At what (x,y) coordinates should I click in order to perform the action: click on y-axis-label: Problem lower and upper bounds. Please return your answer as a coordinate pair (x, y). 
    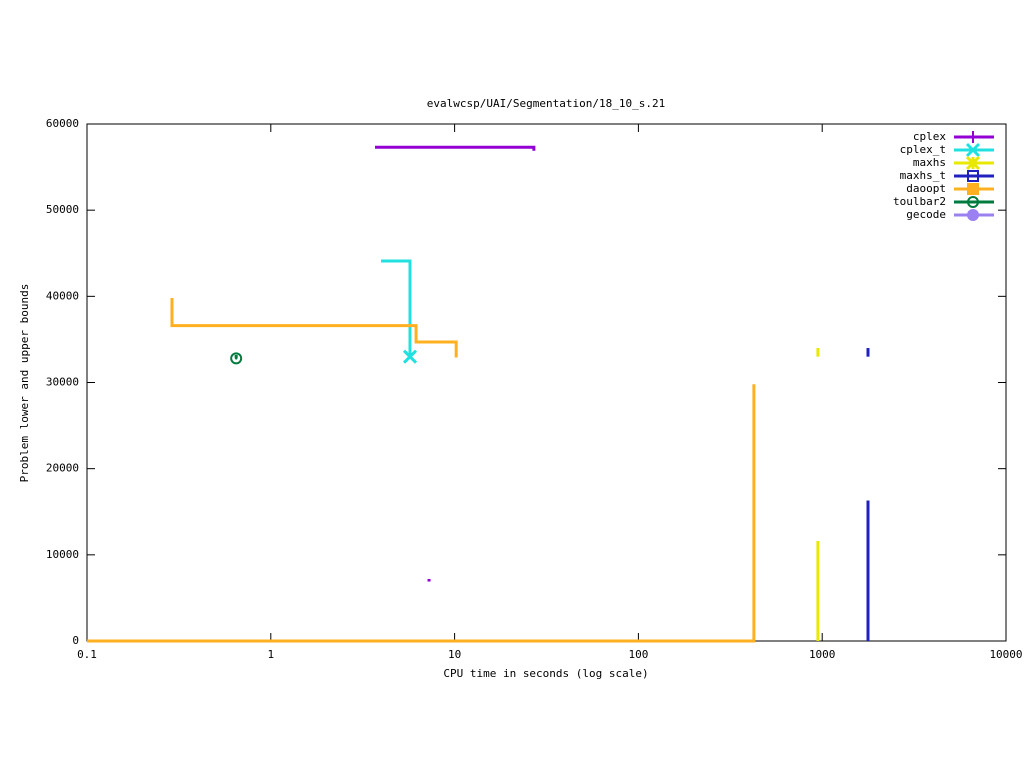
    Looking at the image, I should click on (24, 383).